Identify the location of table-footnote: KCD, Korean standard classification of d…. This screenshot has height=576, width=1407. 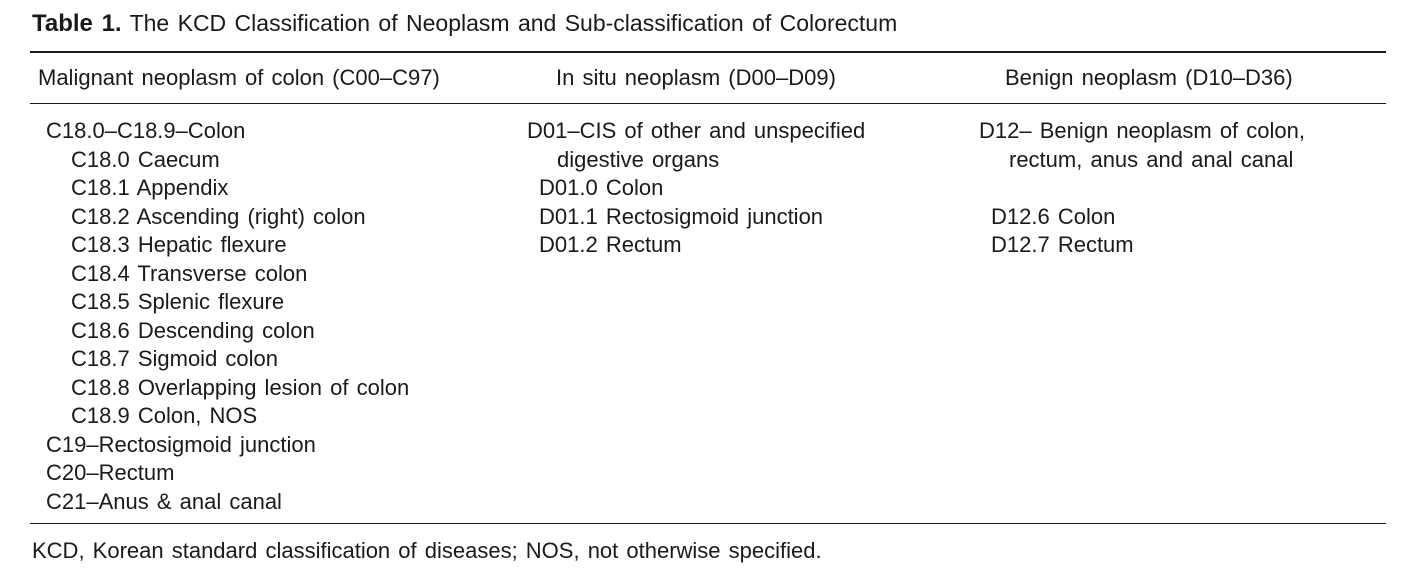
(427, 550).